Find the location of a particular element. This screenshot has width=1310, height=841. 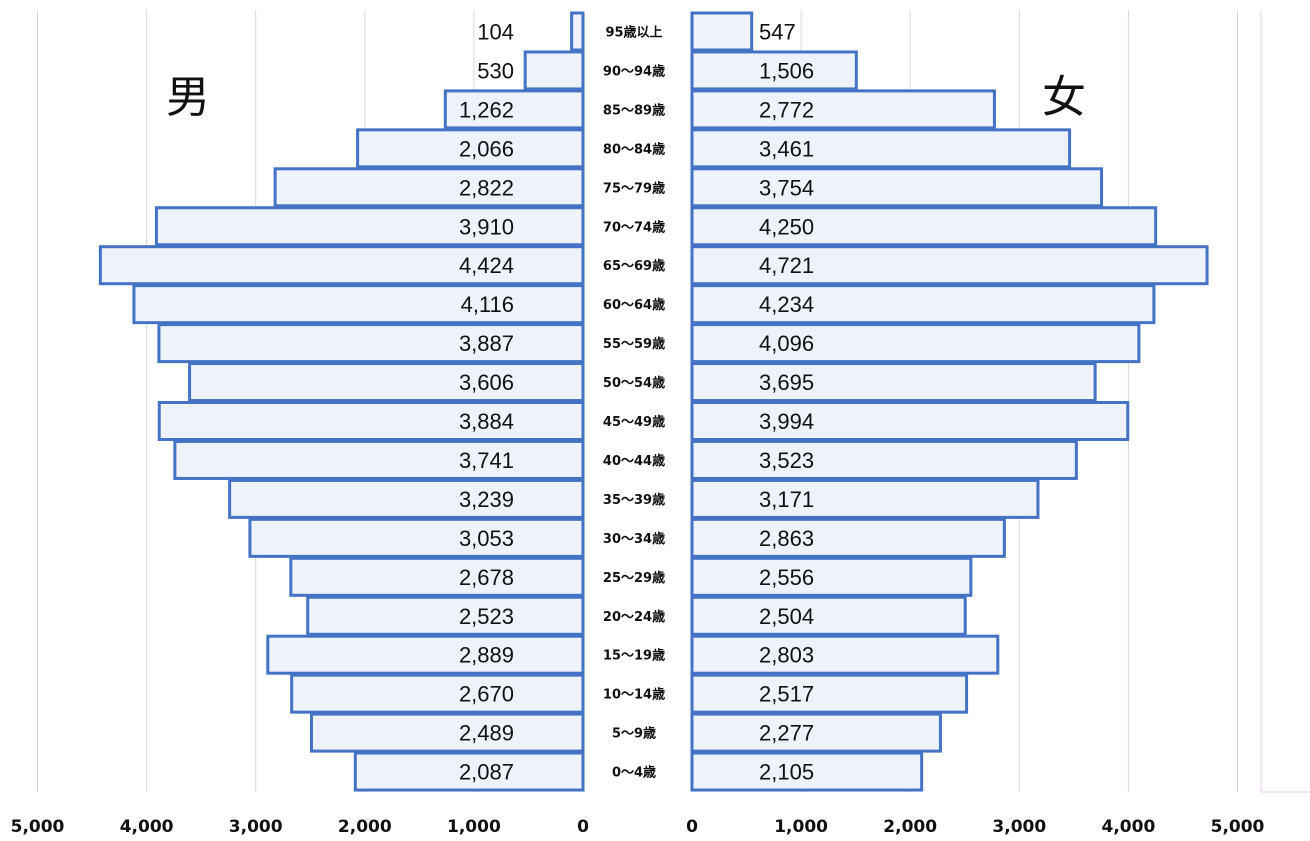

age-label: 55～59歳 is located at coordinates (634, 344).